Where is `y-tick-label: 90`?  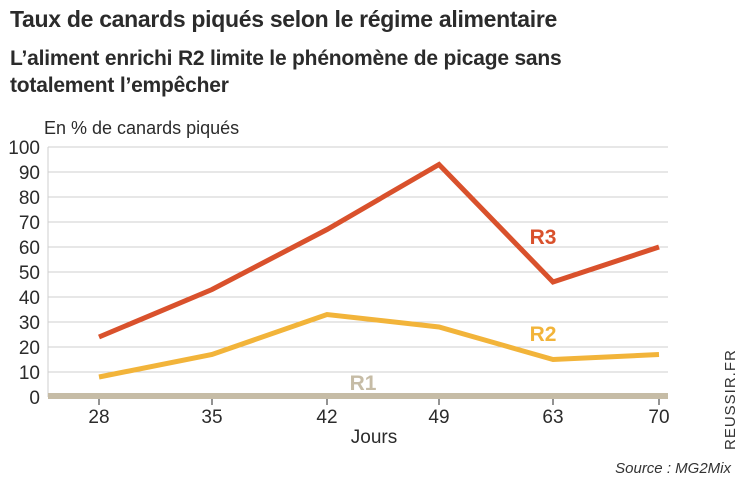 y-tick-label: 90 is located at coordinates (29, 173).